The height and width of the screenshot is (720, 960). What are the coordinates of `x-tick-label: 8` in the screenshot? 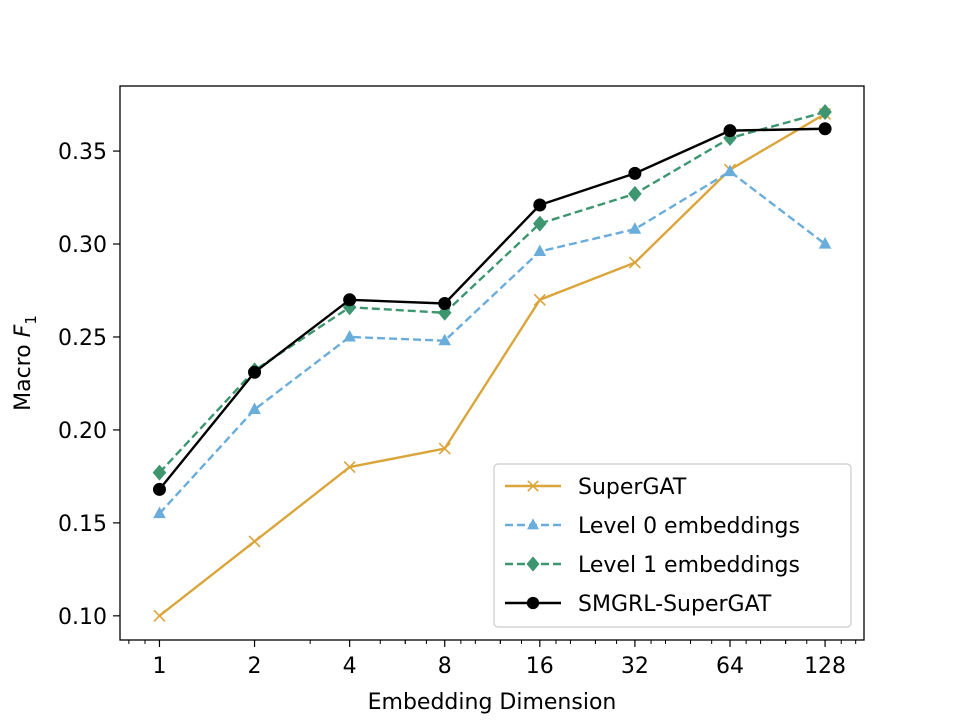 It's located at (445, 666).